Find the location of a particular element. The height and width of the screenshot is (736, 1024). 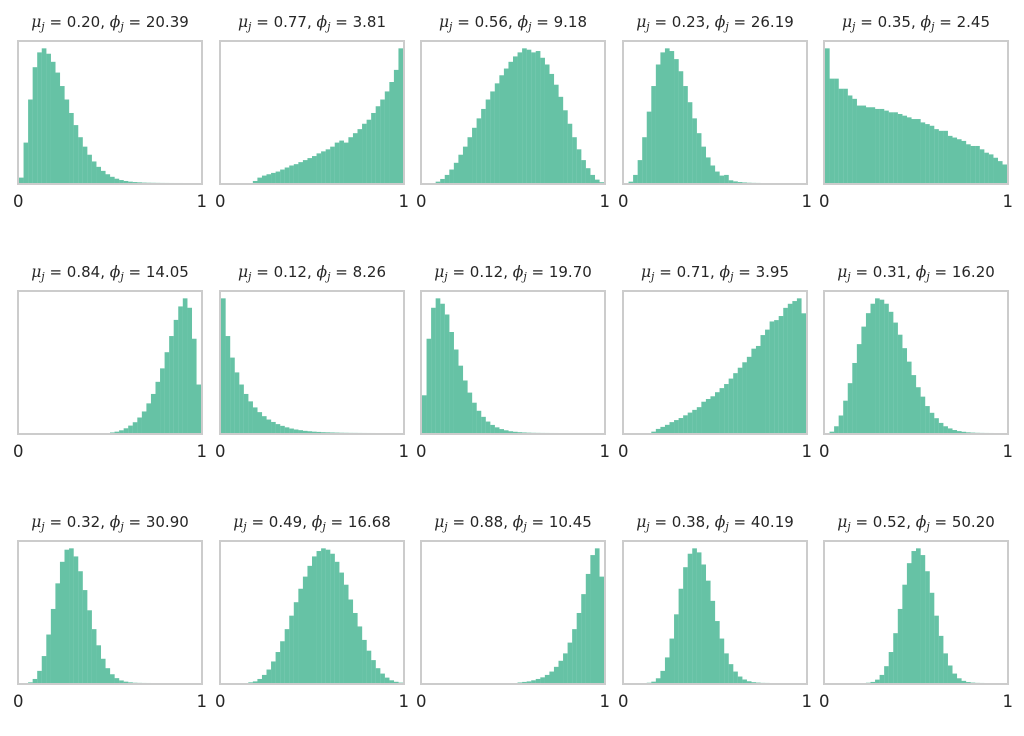

histogram-panel: μj = 0.84, ϕj = 14.05 0 1 is located at coordinates (110, 363).